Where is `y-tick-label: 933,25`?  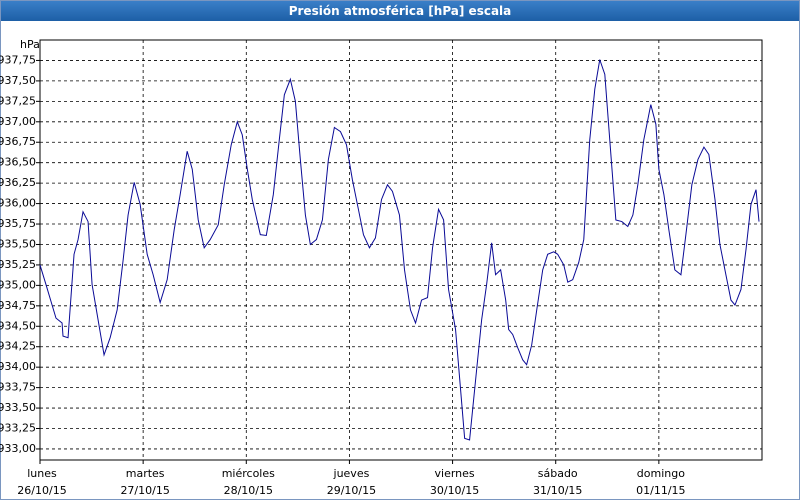 y-tick-label: 933,25 is located at coordinates (18, 428).